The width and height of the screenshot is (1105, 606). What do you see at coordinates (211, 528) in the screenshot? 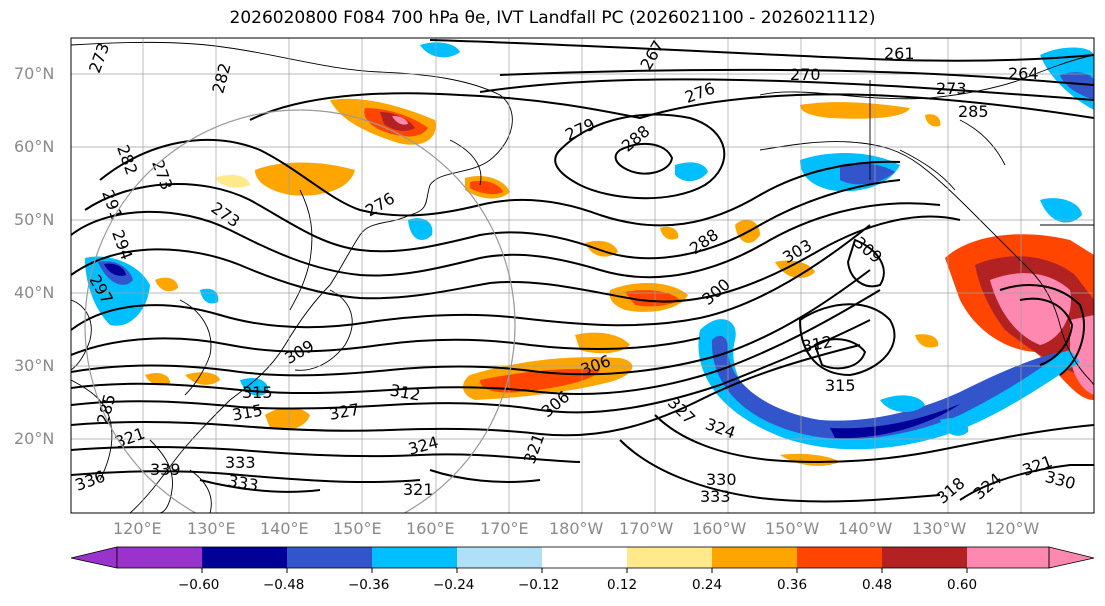
I see `lon-label: 130°E` at bounding box center [211, 528].